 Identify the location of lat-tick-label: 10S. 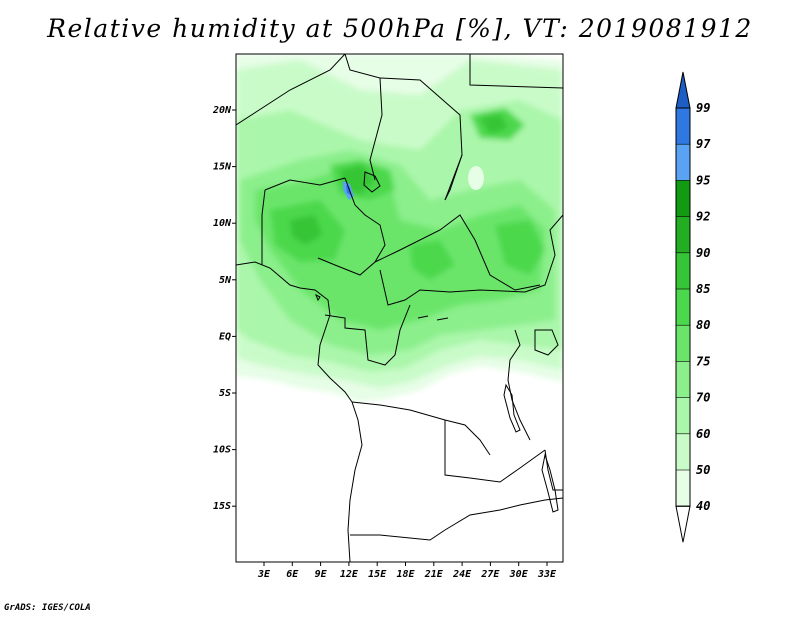
(222, 450).